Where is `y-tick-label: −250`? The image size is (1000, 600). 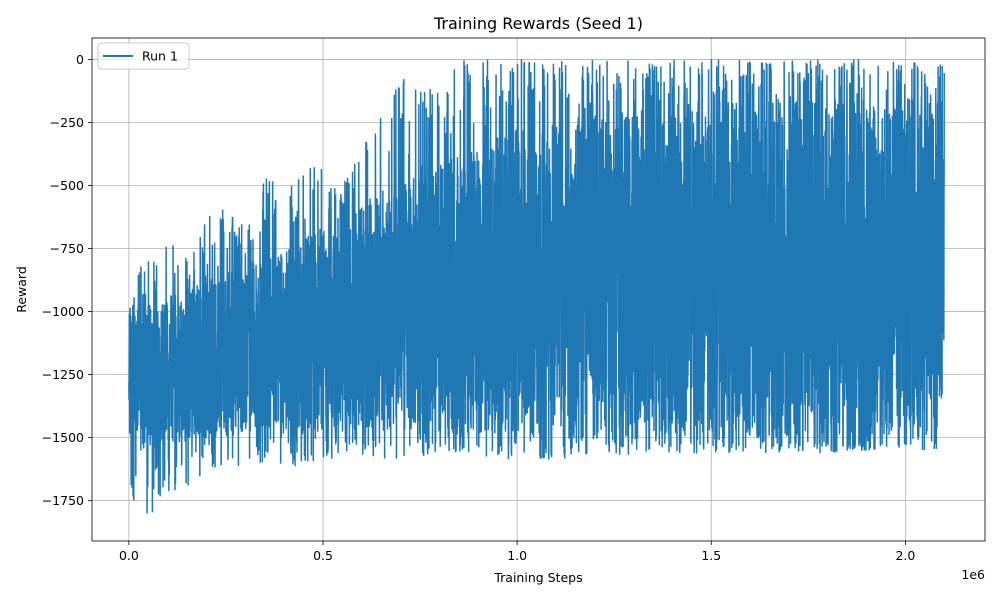
y-tick-label: −250 is located at coordinates (67, 122).